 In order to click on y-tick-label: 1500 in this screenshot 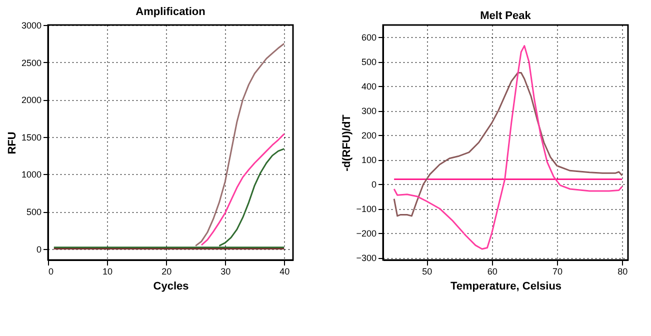, I will do `click(31, 137)`.